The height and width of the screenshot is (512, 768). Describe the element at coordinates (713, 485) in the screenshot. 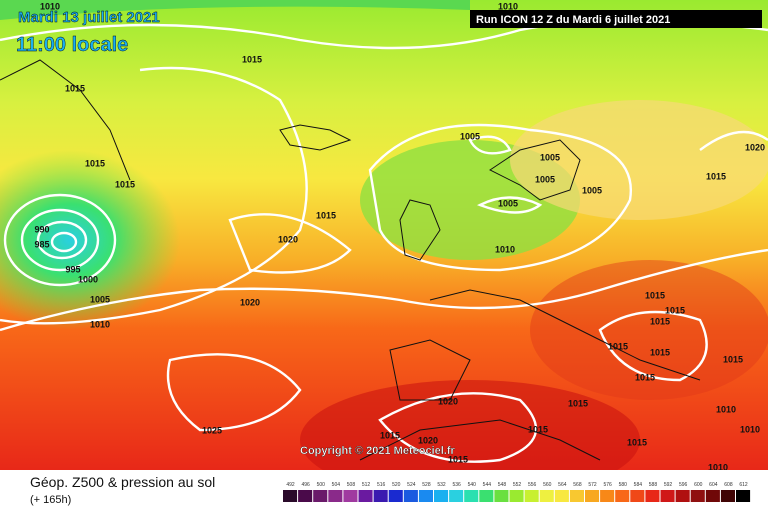

I see `colorbar-label: 604` at that location.